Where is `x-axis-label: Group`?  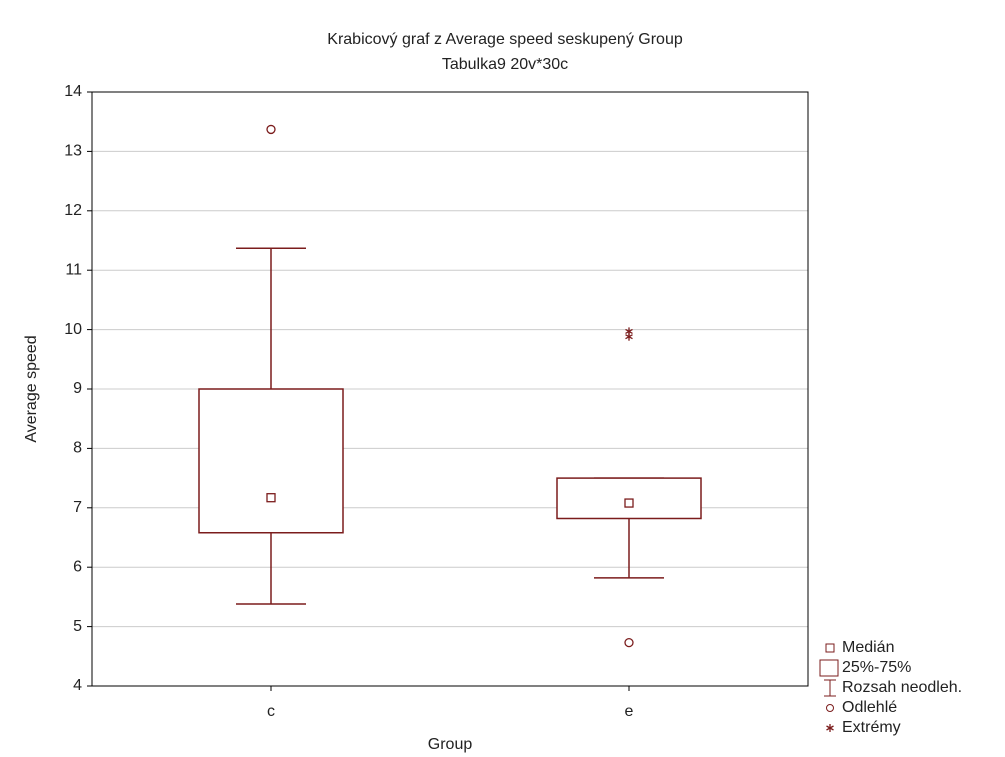 x-axis-label: Group is located at coordinates (450, 744).